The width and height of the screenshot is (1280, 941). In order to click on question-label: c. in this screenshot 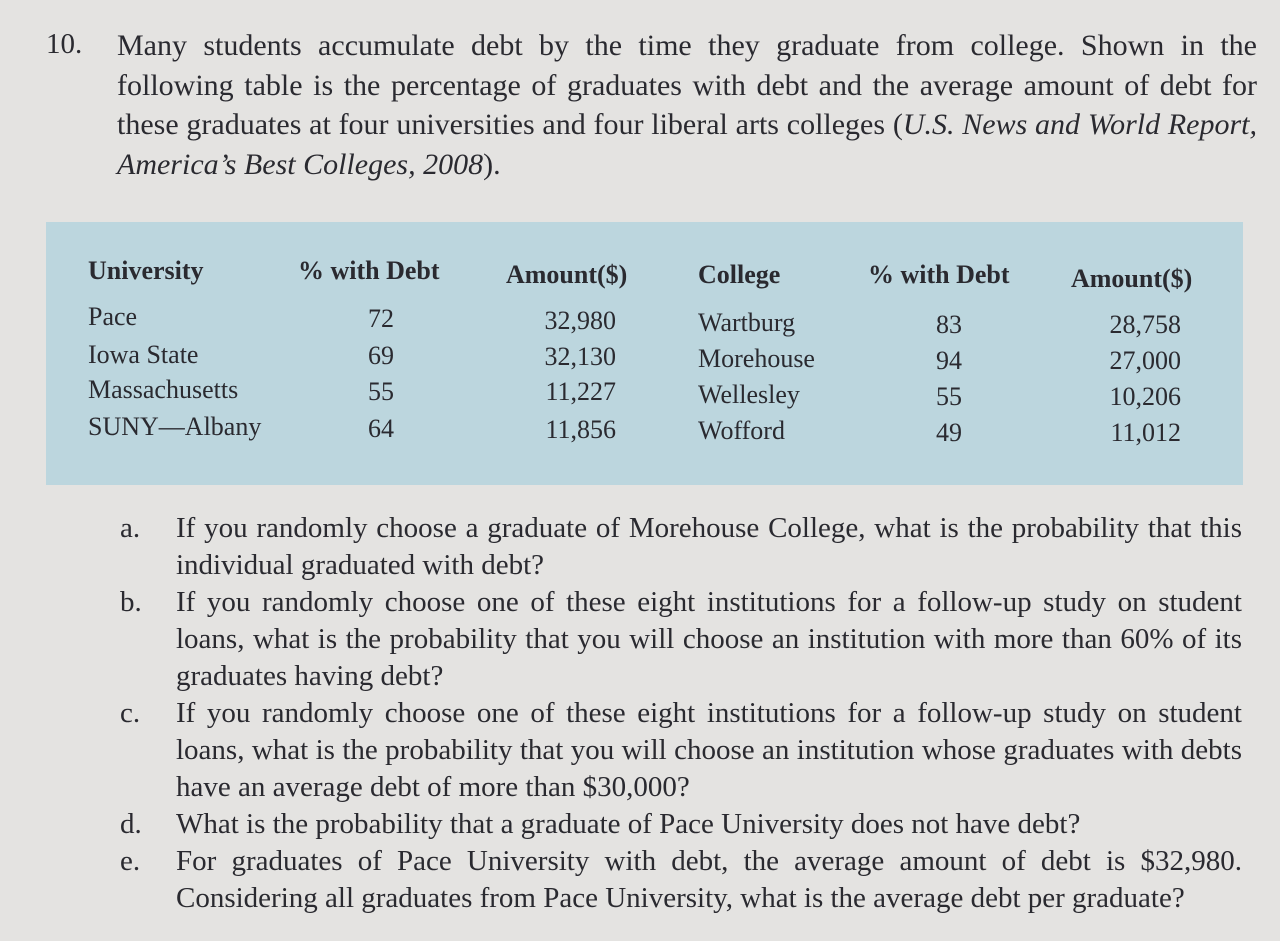, I will do `click(130, 713)`.